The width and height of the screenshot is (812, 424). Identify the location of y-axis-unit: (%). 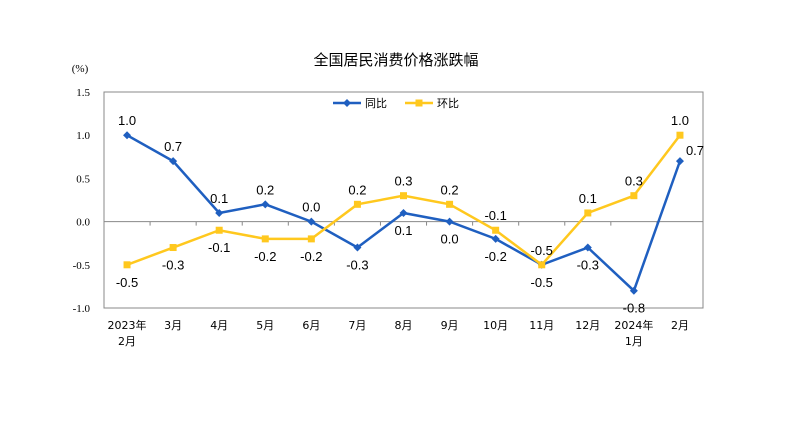
(80, 69).